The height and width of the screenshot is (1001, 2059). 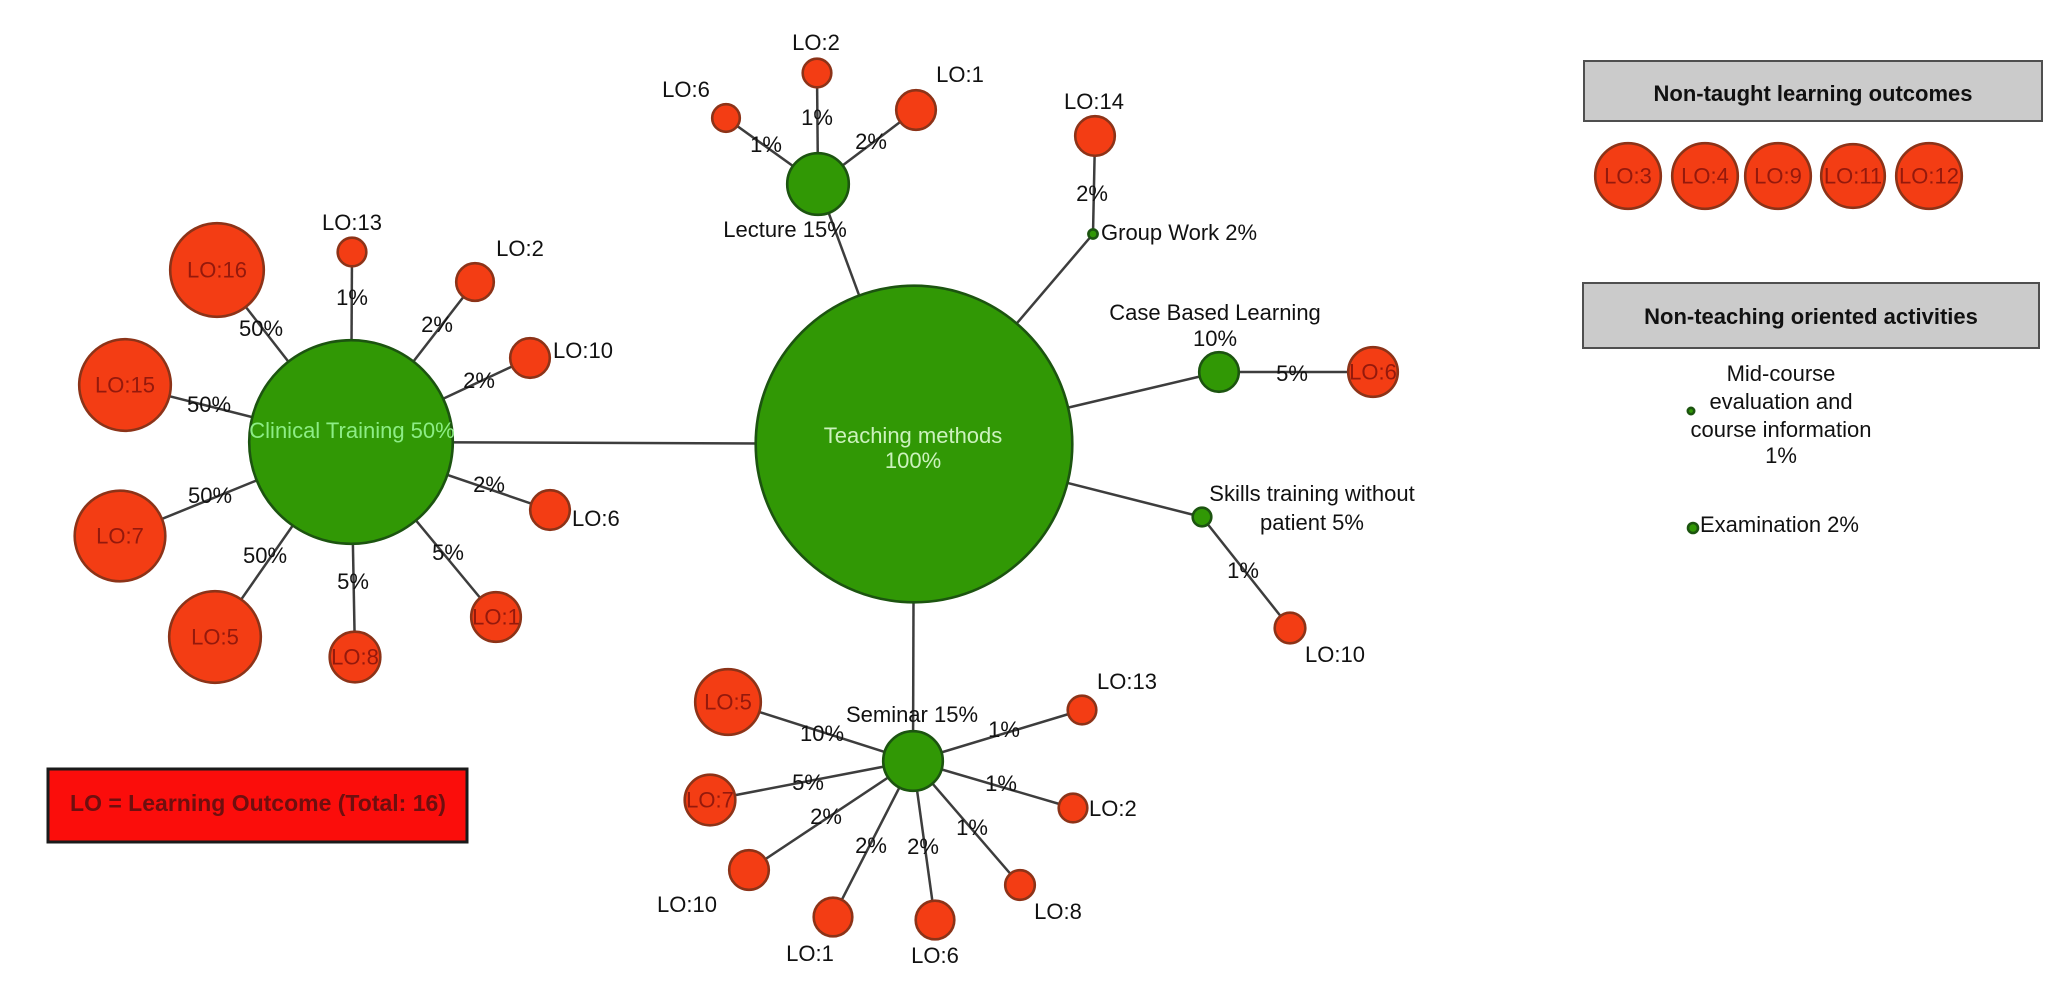 What do you see at coordinates (913, 435) in the screenshot?
I see `svg-text: Teaching methods` at bounding box center [913, 435].